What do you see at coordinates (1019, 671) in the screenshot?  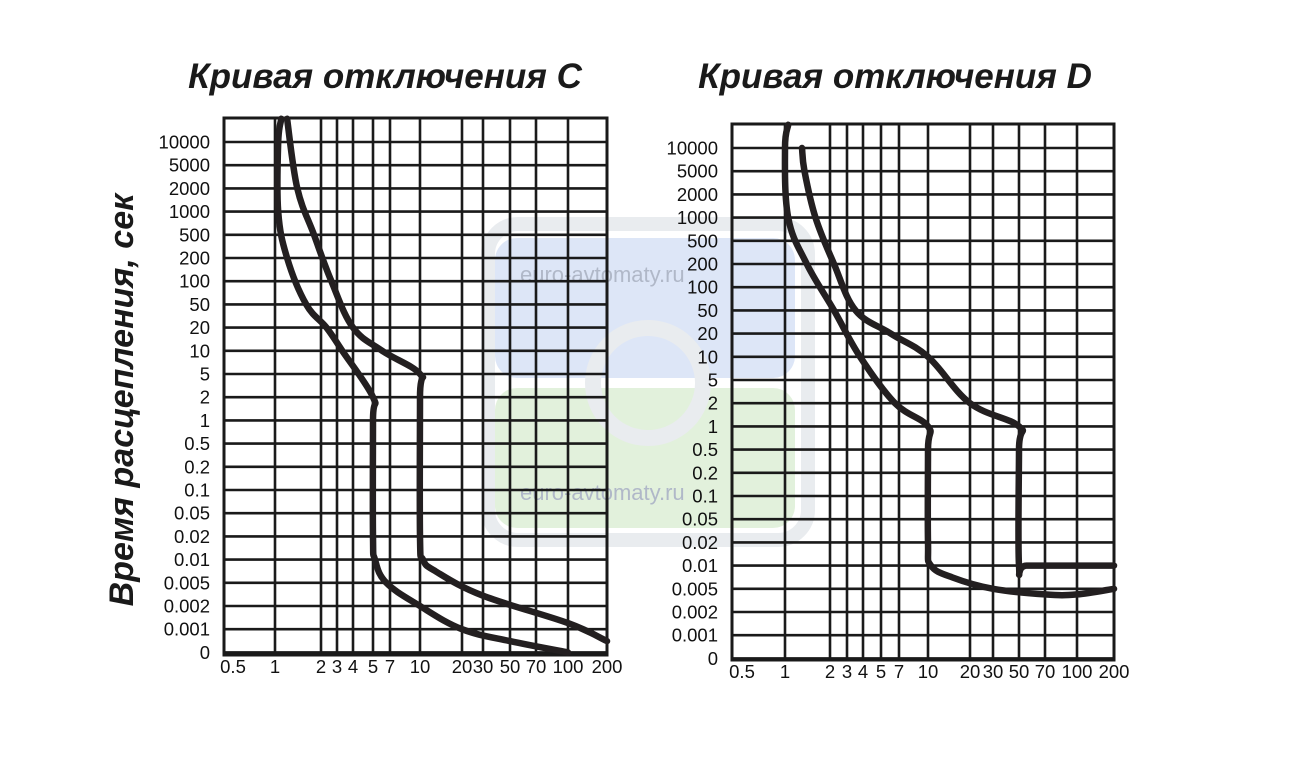 I see `chart-d-x-tick-label: 50` at bounding box center [1019, 671].